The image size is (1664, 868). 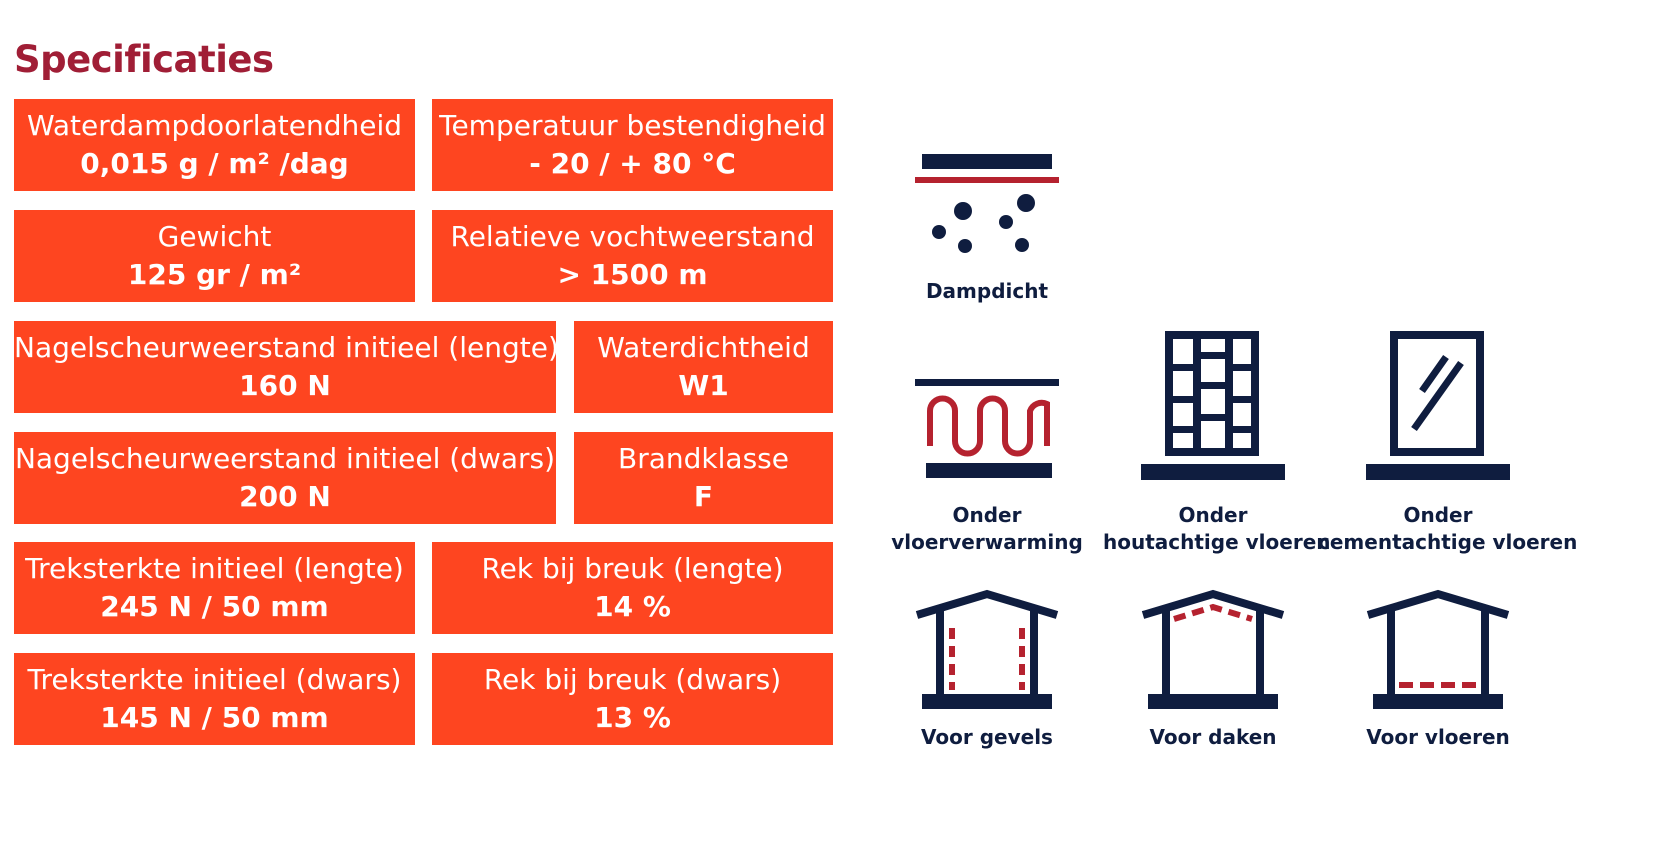 I want to click on icon-label-cement-floor: Onder cementachtige vloeren, so click(x=1448, y=528).